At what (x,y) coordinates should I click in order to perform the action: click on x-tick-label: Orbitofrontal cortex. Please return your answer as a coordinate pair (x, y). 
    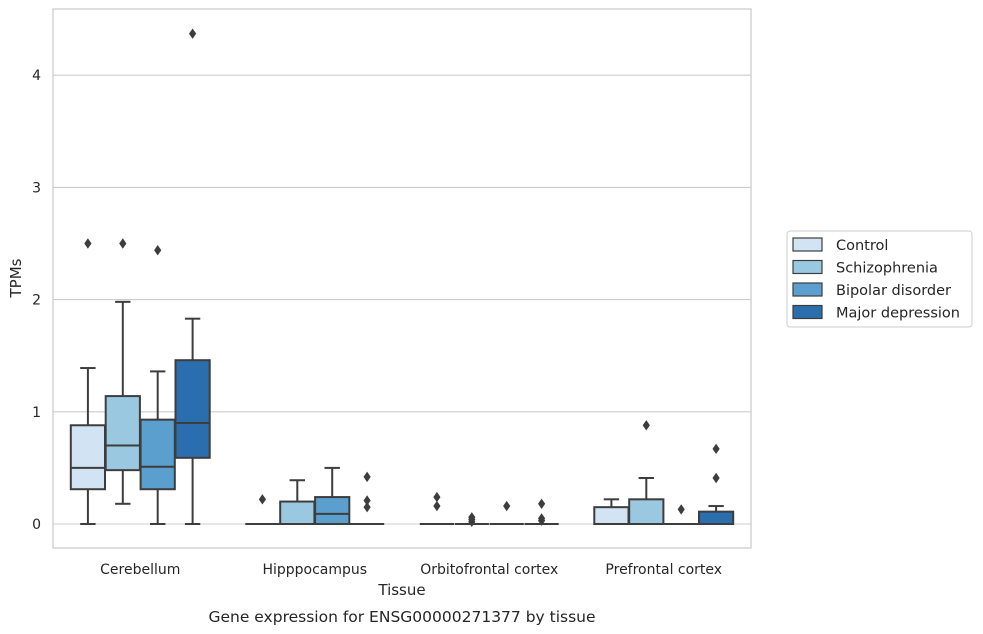
    Looking at the image, I should click on (489, 570).